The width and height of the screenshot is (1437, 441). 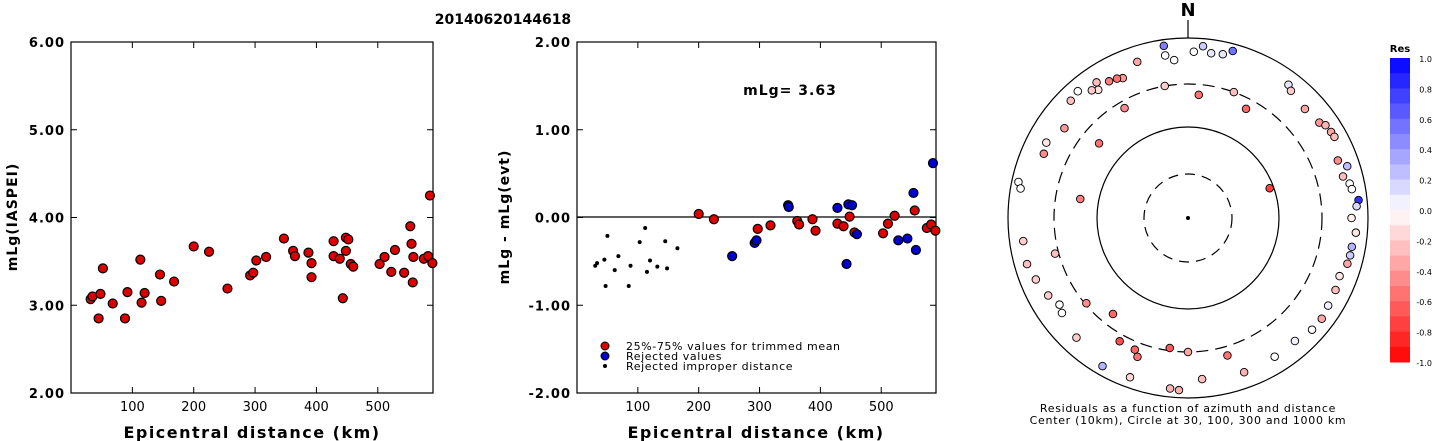 What do you see at coordinates (759, 407) in the screenshot?
I see `x-tick-label: 300` at bounding box center [759, 407].